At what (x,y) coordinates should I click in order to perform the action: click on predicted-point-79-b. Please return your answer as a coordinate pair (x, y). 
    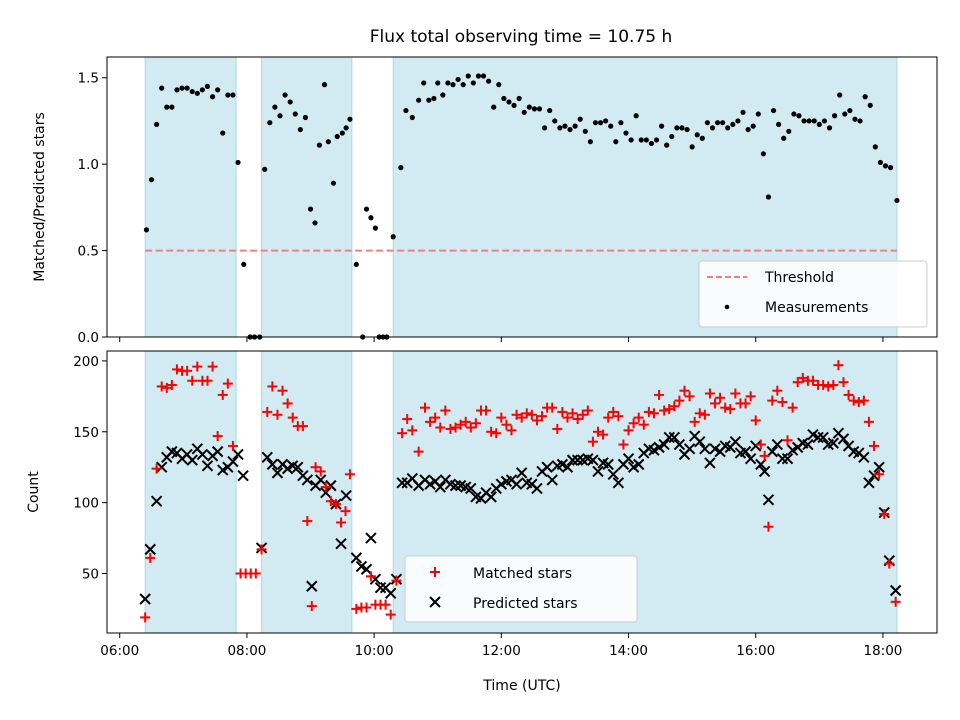
    Looking at the image, I should click on (567, 467).